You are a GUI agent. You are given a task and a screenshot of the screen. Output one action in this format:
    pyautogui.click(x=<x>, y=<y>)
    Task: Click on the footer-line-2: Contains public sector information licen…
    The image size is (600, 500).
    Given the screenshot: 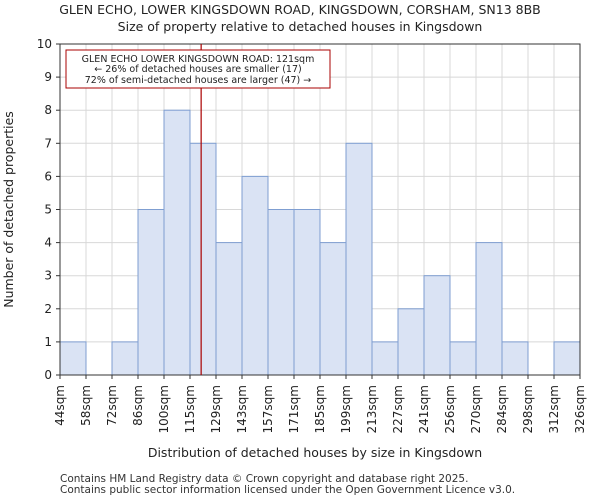 What is the action you would take?
    pyautogui.click(x=288, y=490)
    